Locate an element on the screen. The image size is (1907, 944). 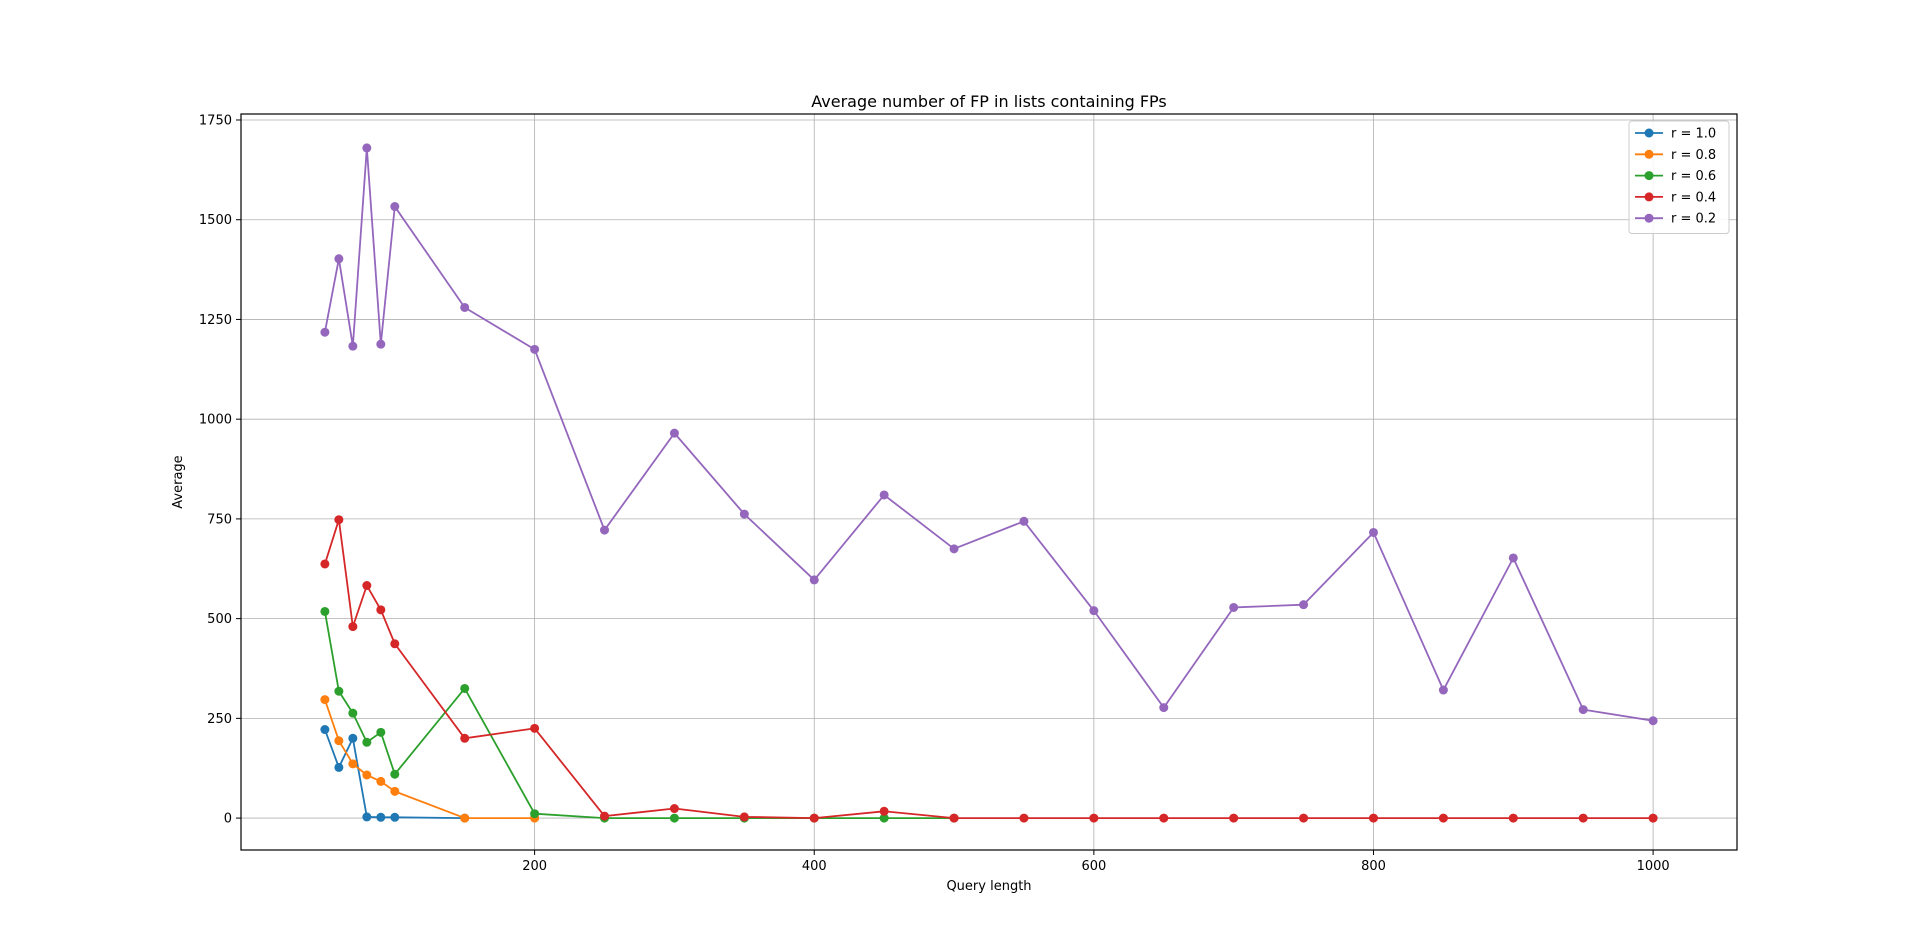
legend-box is located at coordinates (1679, 177).